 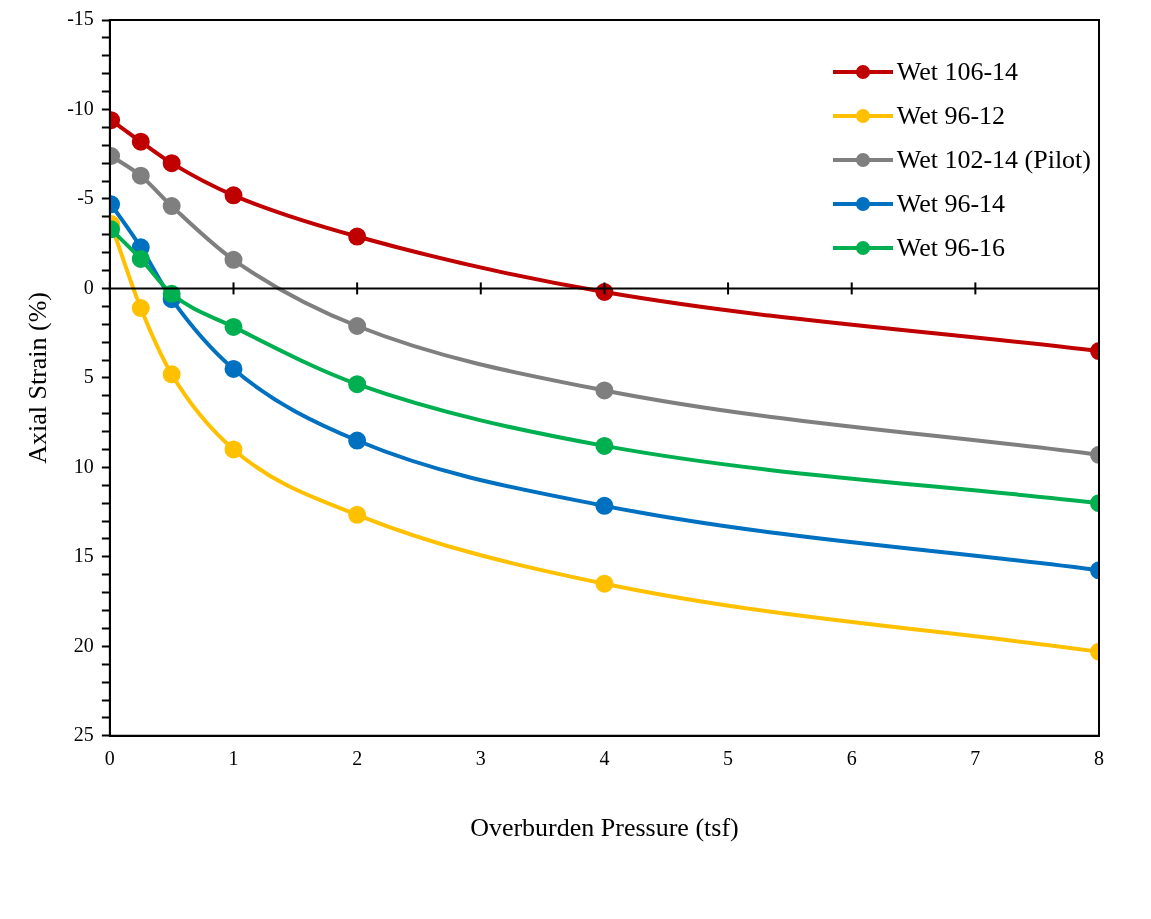 I want to click on y-tick-label: 25, so click(x=83, y=734).